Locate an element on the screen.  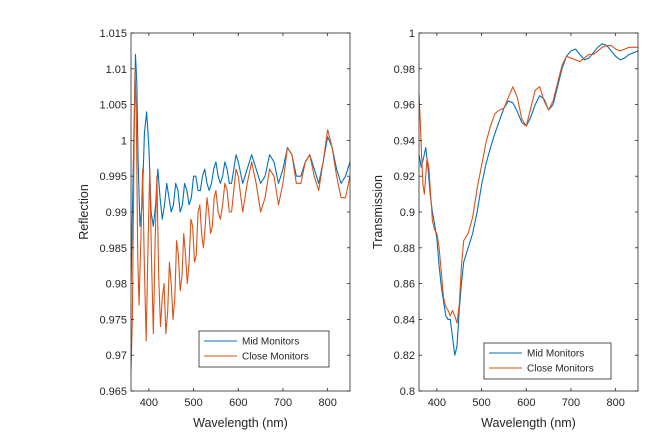
y-tick-label: 0.86 is located at coordinates (404, 285).